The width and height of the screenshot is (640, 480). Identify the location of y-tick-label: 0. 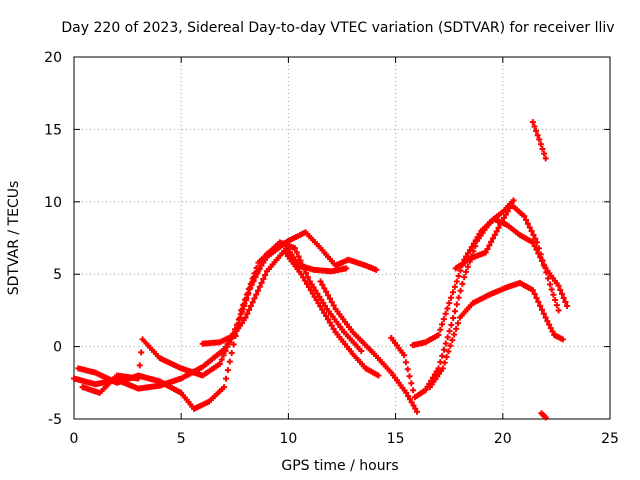
(57, 348).